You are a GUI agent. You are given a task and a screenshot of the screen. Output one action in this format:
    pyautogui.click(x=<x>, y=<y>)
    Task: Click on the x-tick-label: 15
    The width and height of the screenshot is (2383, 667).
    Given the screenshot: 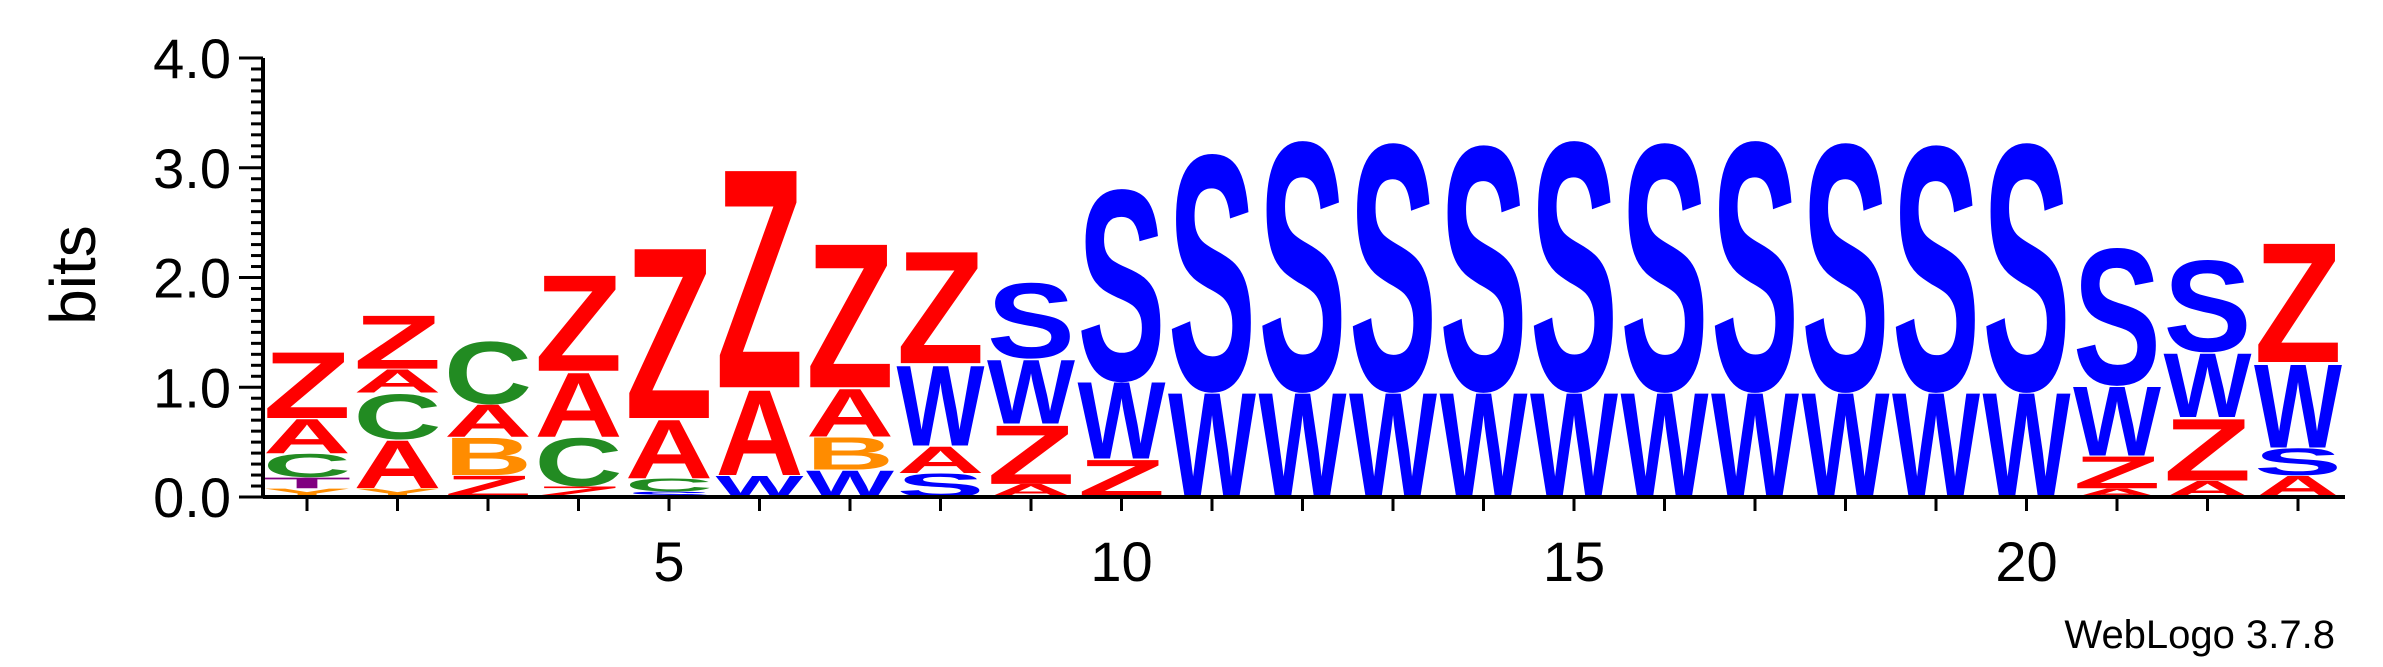 What is the action you would take?
    pyautogui.click(x=1574, y=561)
    